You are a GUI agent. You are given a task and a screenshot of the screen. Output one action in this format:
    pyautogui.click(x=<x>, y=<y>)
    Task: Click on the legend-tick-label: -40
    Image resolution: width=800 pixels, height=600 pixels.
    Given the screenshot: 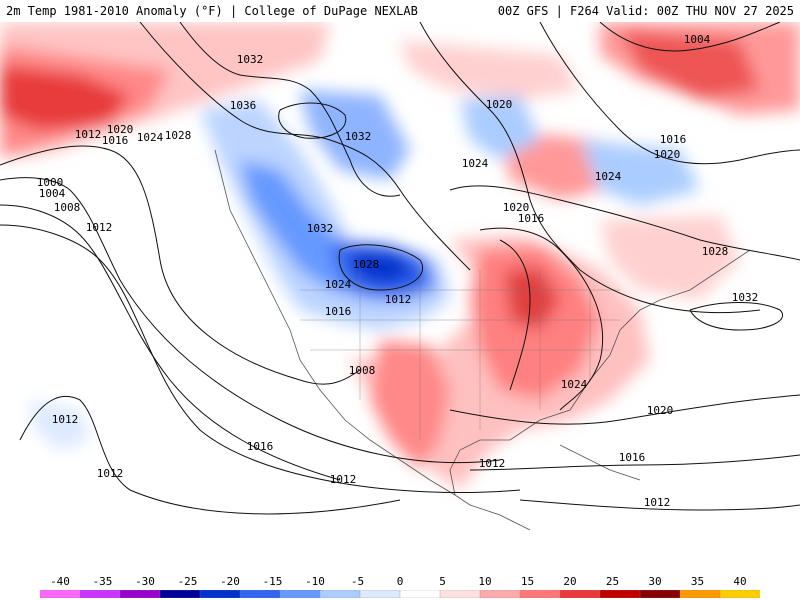 What is the action you would take?
    pyautogui.click(x=60, y=581)
    